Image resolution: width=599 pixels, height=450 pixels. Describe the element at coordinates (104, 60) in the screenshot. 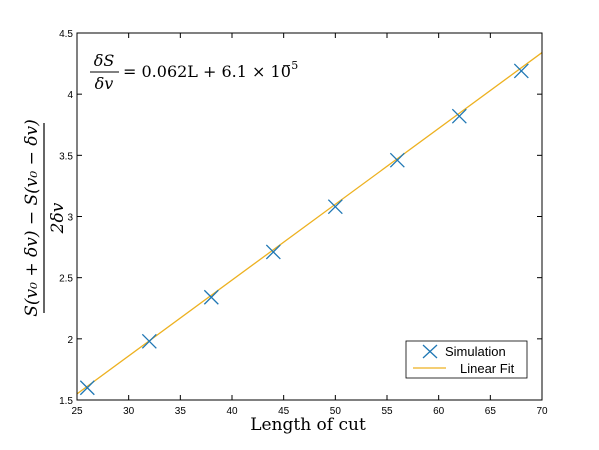

I see `equation-numerator: δS` at that location.